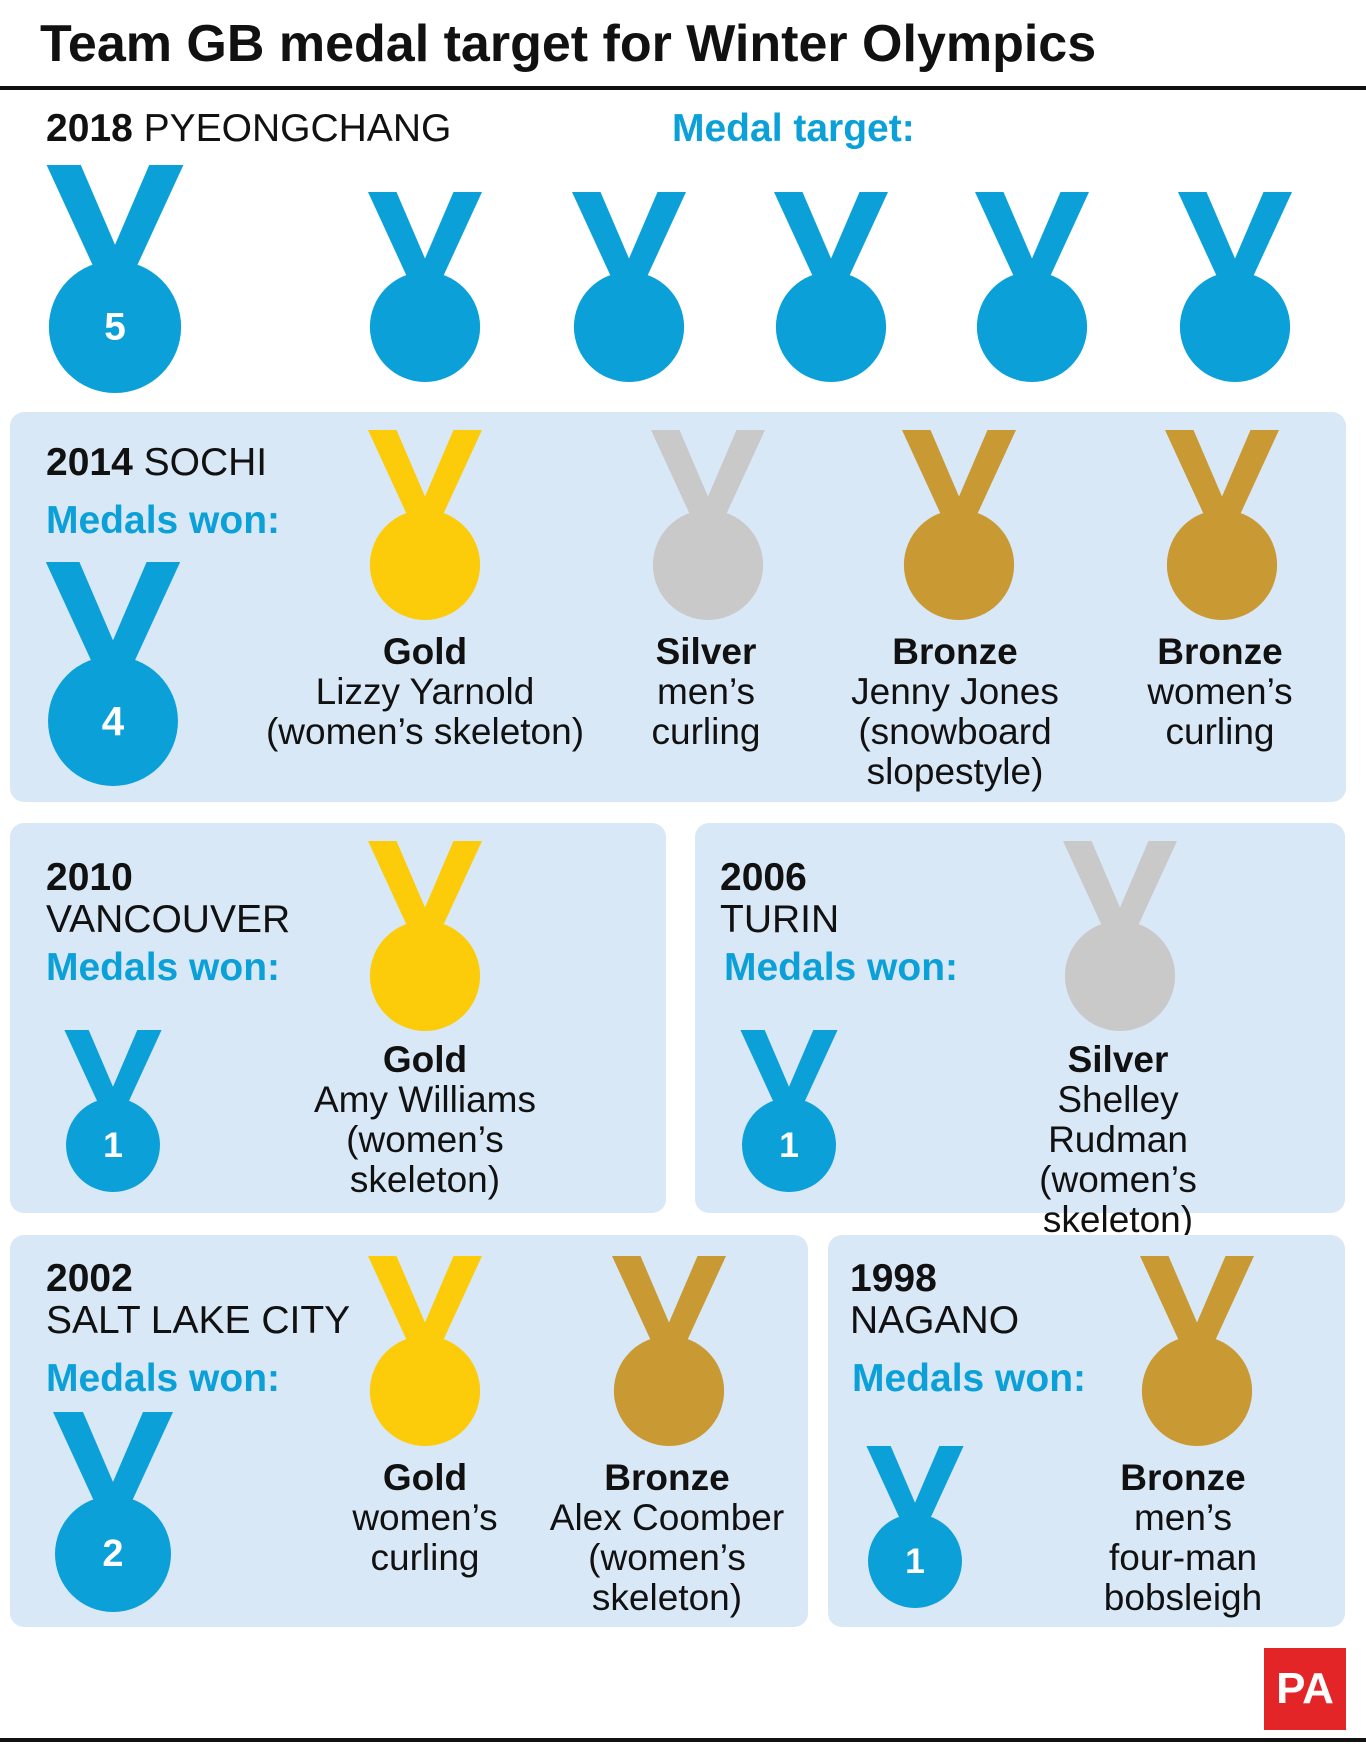 The image size is (1366, 1746). Describe the element at coordinates (113, 1145) in the screenshot. I see `vancouver-count: 1` at that location.